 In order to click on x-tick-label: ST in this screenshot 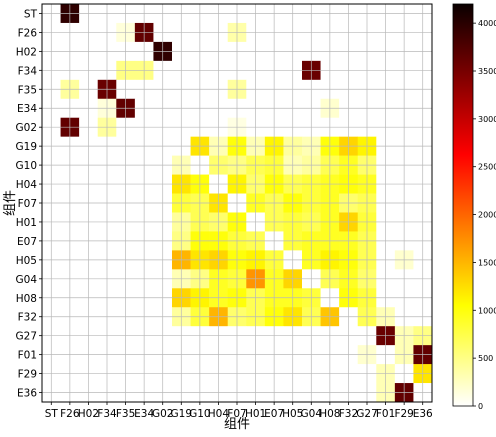, I will do `click(52, 414)`.